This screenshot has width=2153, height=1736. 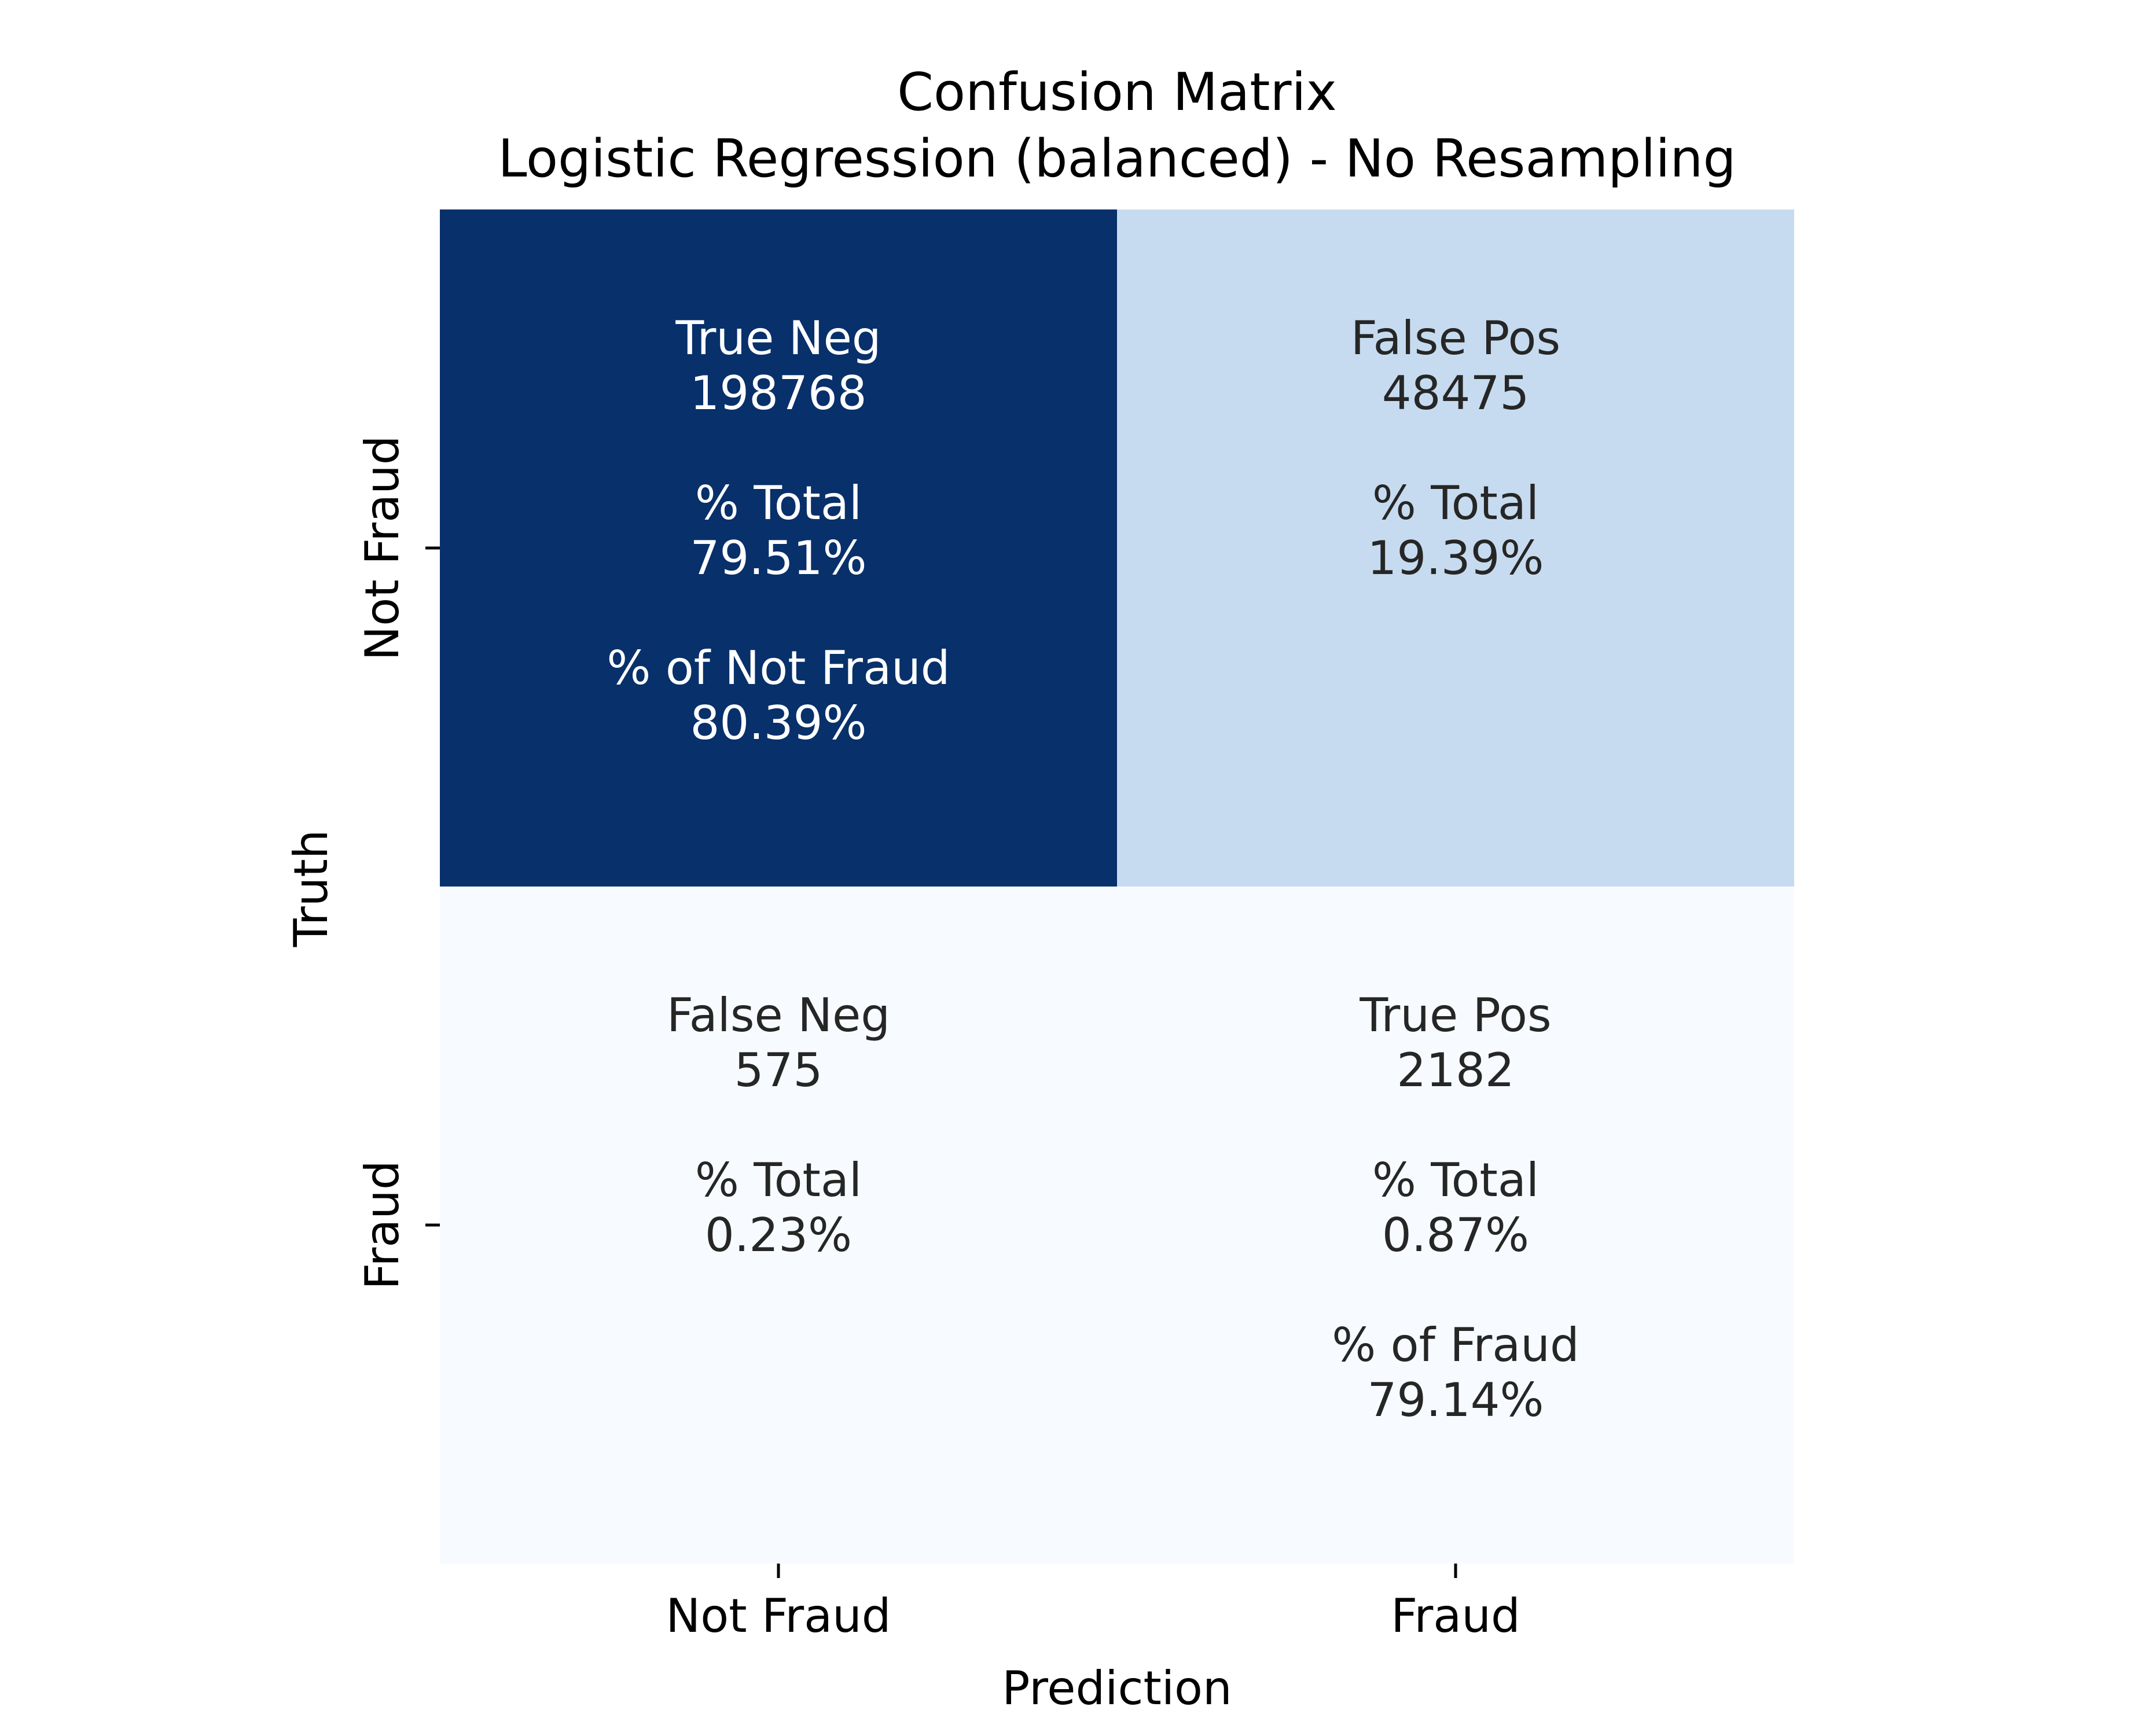 I want to click on cell-class-label: % of Not Fraud, so click(x=778, y=668).